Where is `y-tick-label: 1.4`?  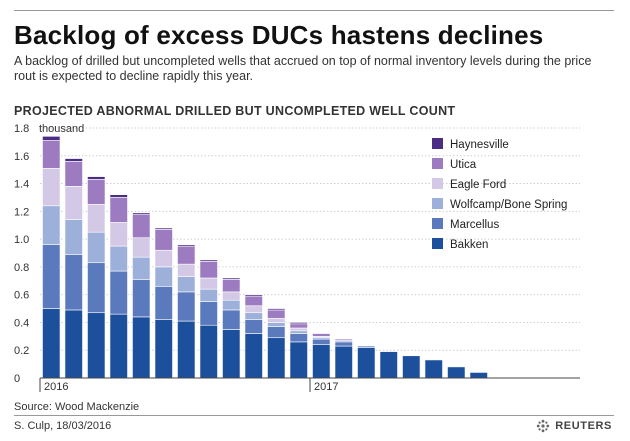 y-tick-label: 1.4 is located at coordinates (21, 185).